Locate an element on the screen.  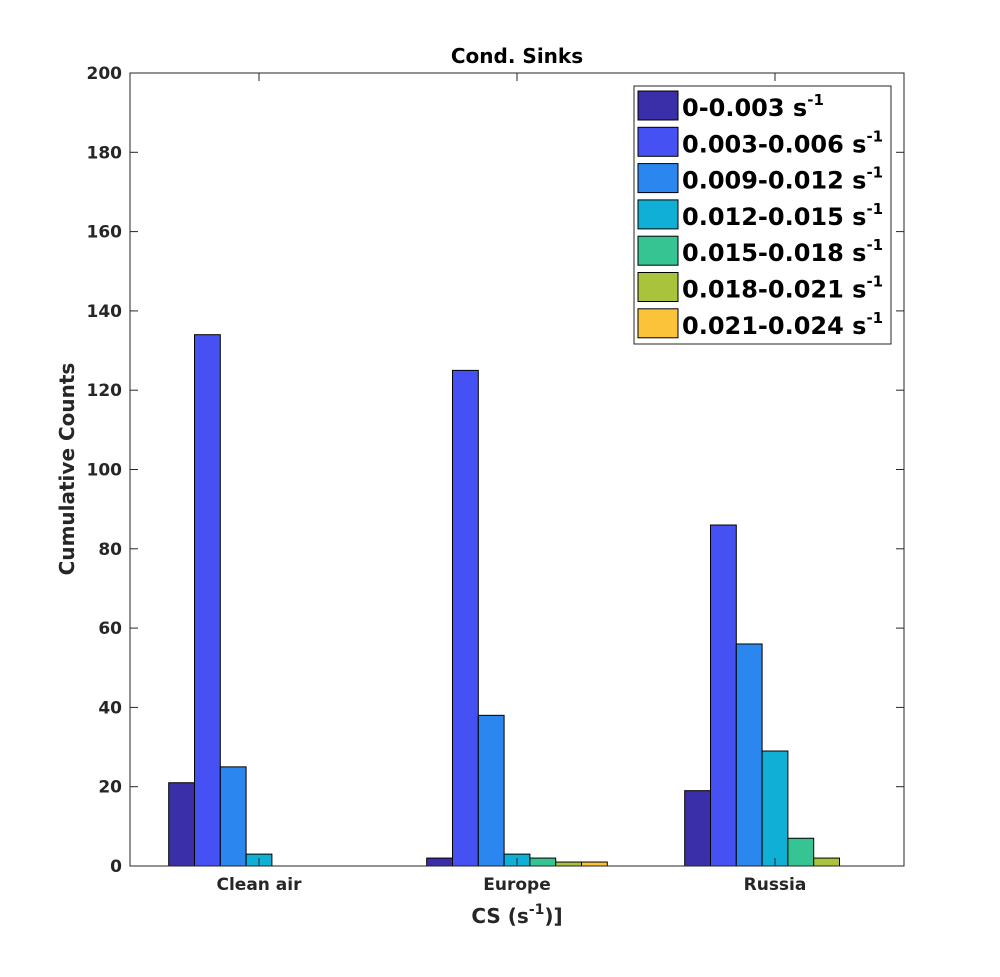
legend-label: 0.015-0.018 s-1 is located at coordinates (782, 251).